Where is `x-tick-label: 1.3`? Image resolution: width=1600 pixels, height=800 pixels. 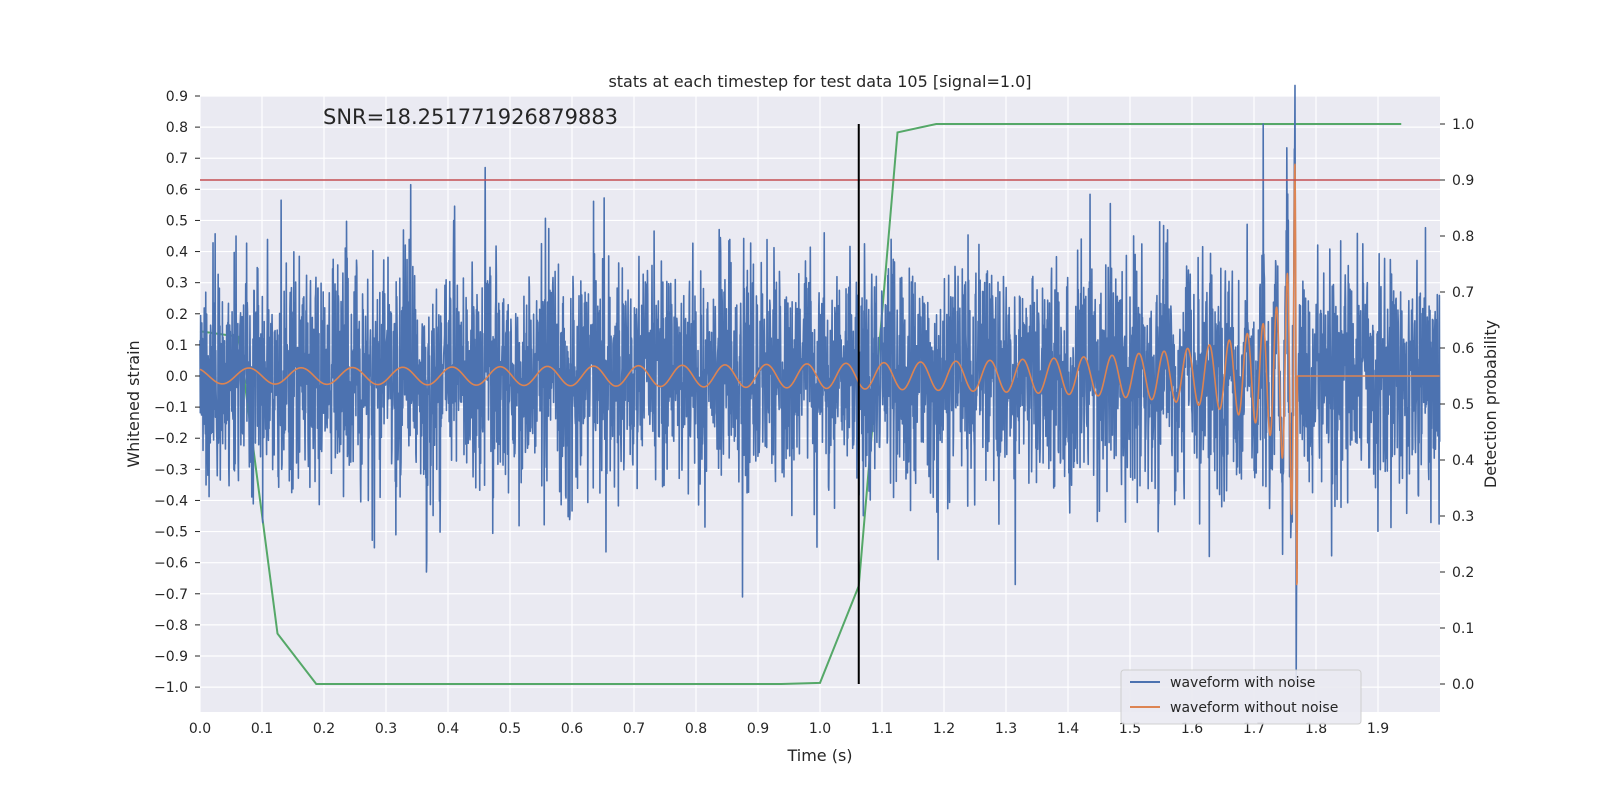 x-tick-label: 1.3 is located at coordinates (1006, 729).